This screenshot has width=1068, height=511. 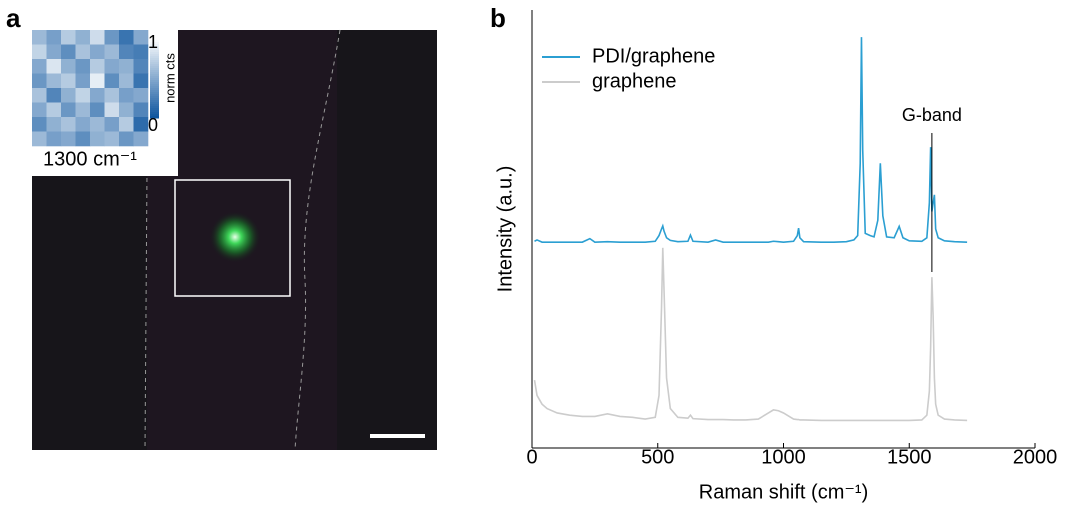 What do you see at coordinates (498, 18) in the screenshot?
I see `panel-label: b` at bounding box center [498, 18].